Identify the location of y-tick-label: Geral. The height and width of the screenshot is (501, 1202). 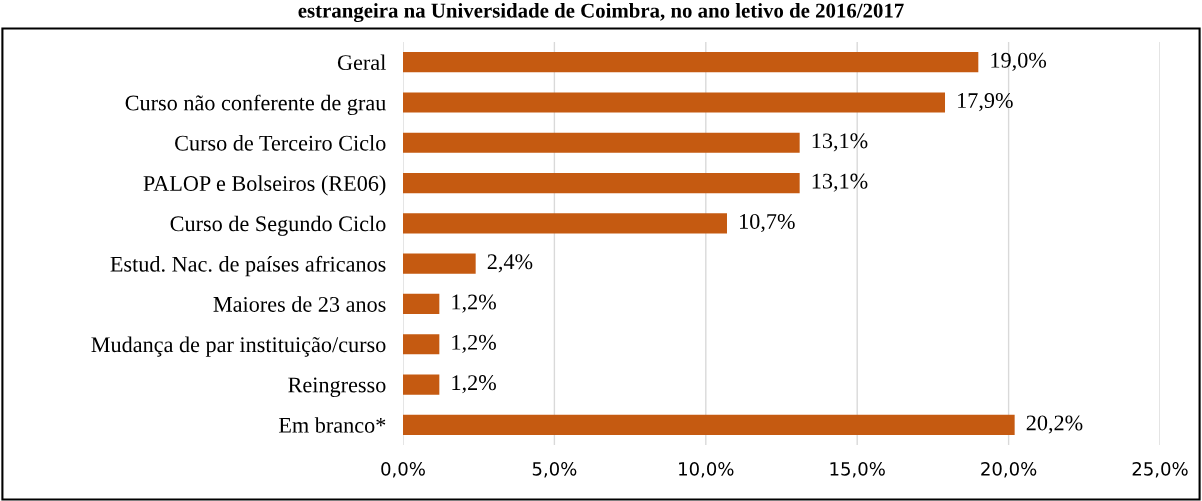
(361, 62).